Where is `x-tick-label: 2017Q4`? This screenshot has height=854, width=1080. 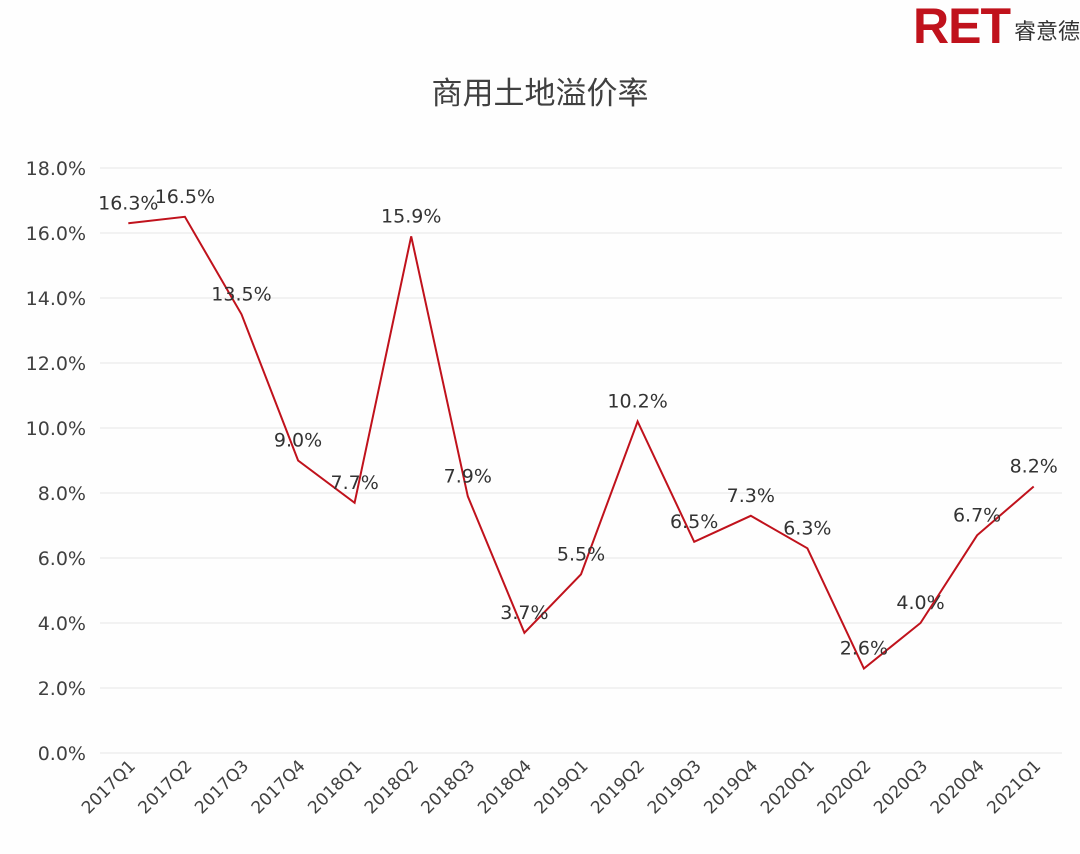 x-tick-label: 2017Q4 is located at coordinates (279, 787).